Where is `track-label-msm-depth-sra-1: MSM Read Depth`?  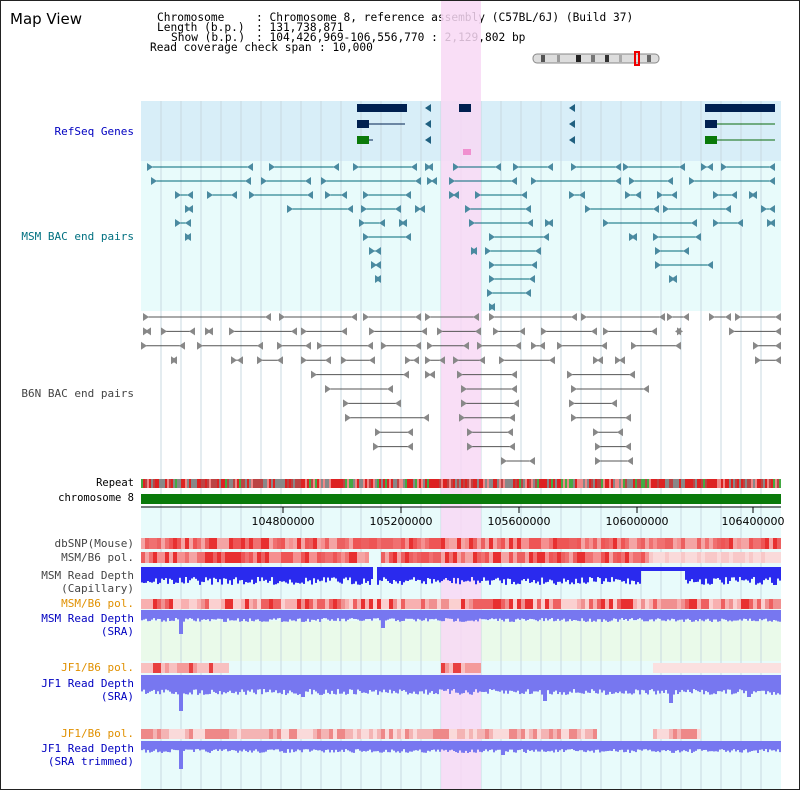
track-label-msm-depth-sra-1: MSM Read Depth is located at coordinates (87, 618).